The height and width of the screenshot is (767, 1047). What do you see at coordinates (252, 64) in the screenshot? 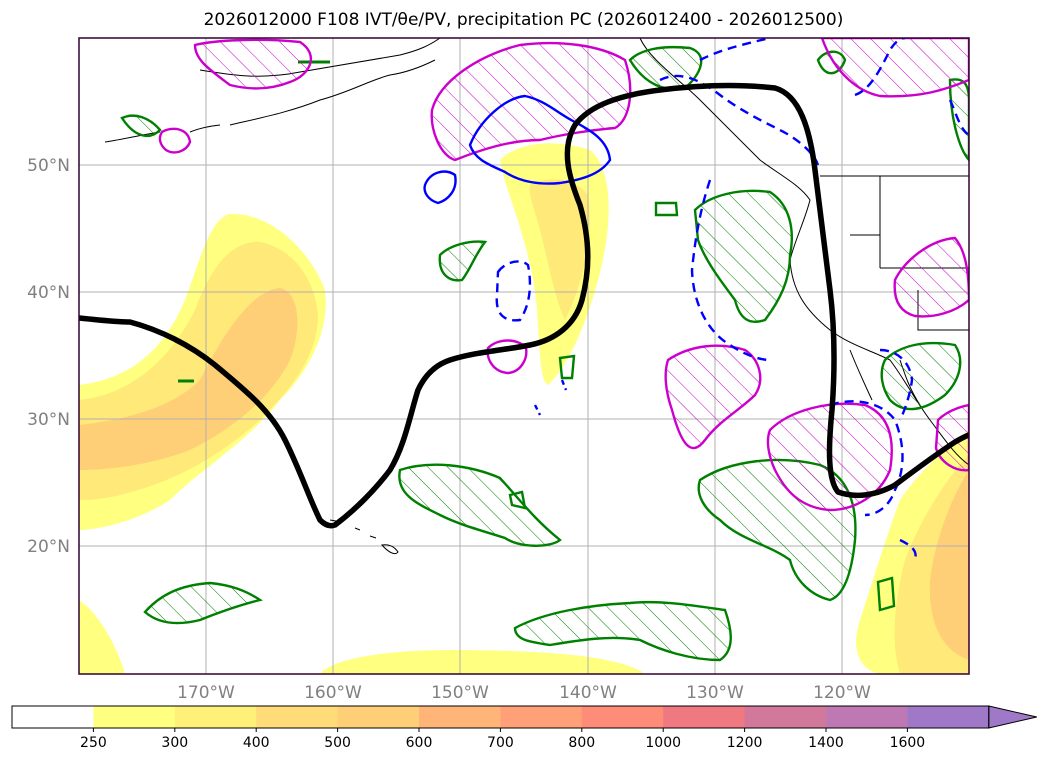
I see `pv-positive-north-west` at bounding box center [252, 64].